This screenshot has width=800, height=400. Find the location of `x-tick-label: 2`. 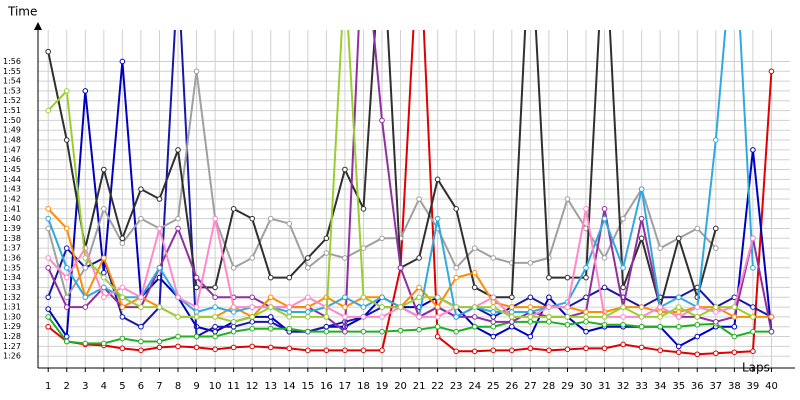

x-tick-label: 2 is located at coordinates (67, 386).